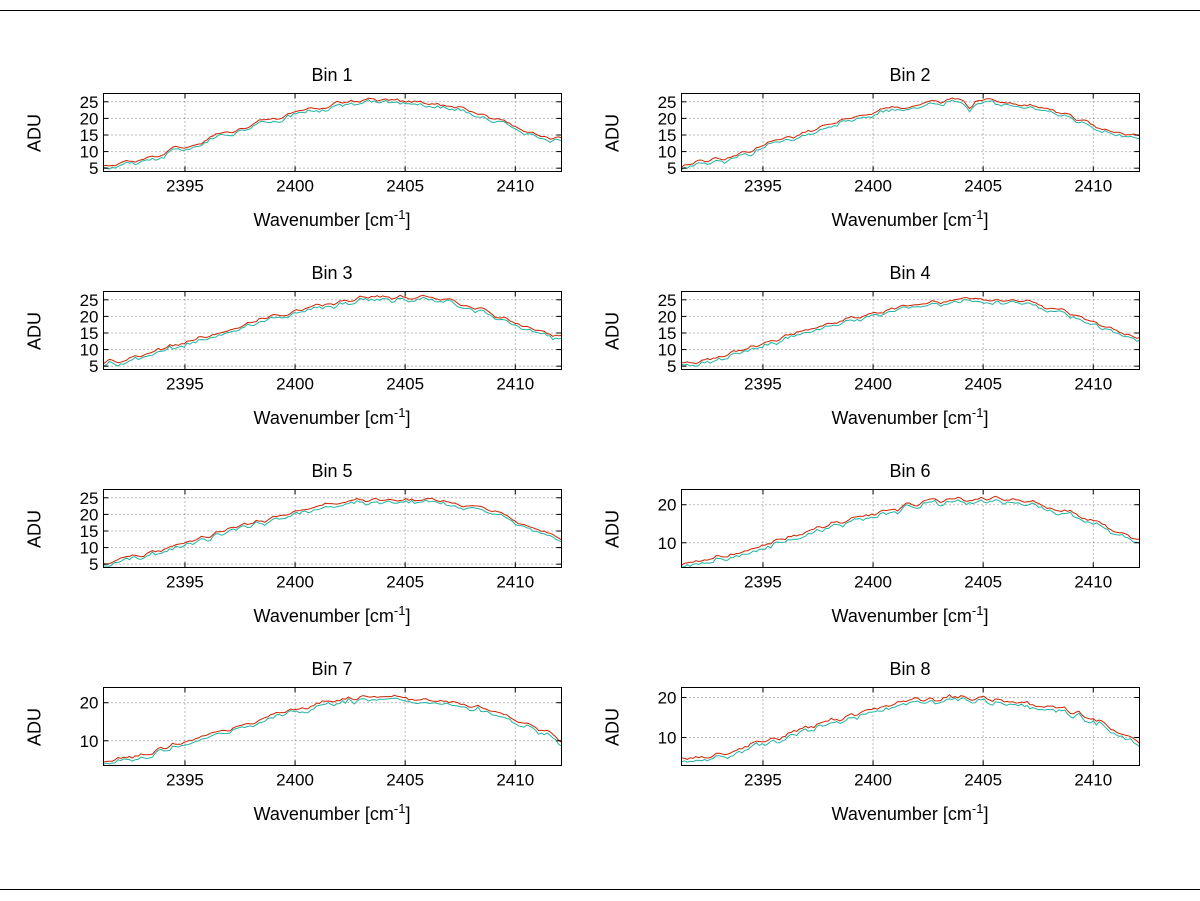  Describe the element at coordinates (321, 738) in the screenshot. I see `plot-canvas-bin-7: 2395 2400 2405 2410 10 20` at that location.